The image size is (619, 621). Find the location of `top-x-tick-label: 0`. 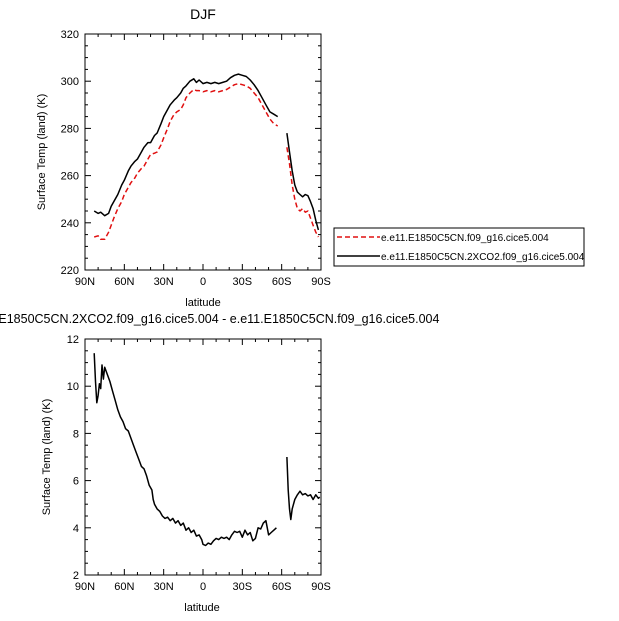

top-x-tick-label: 0 is located at coordinates (203, 282).